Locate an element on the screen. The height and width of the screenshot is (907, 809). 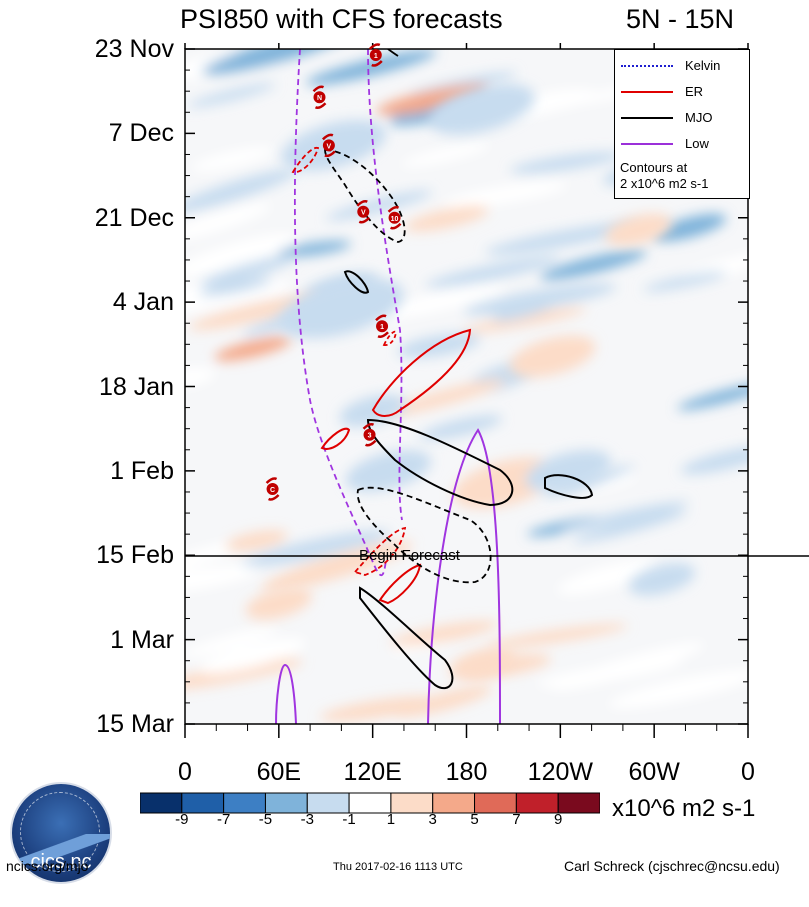
storm-marker-label: C is located at coordinates (272, 490).